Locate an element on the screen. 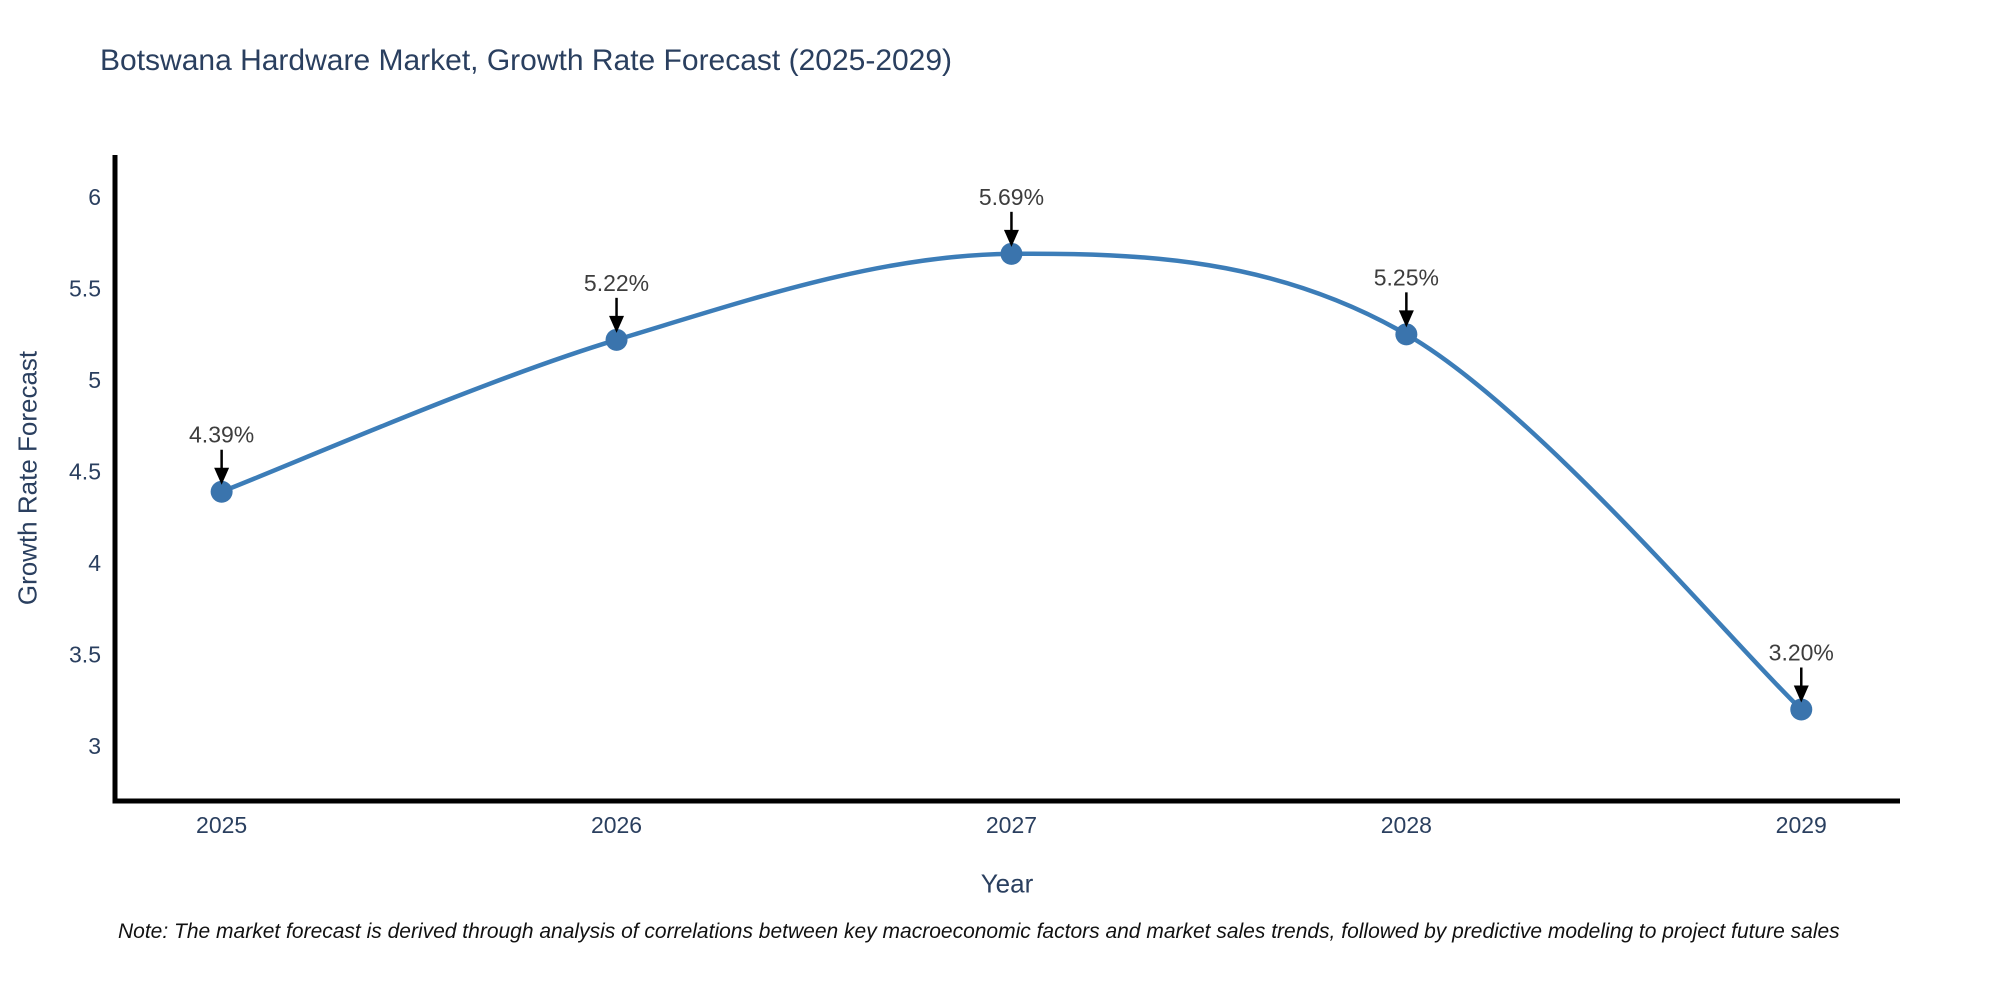 Image resolution: width=2000 pixels, height=1000 pixels. y-tick-label: 4 is located at coordinates (94, 563).